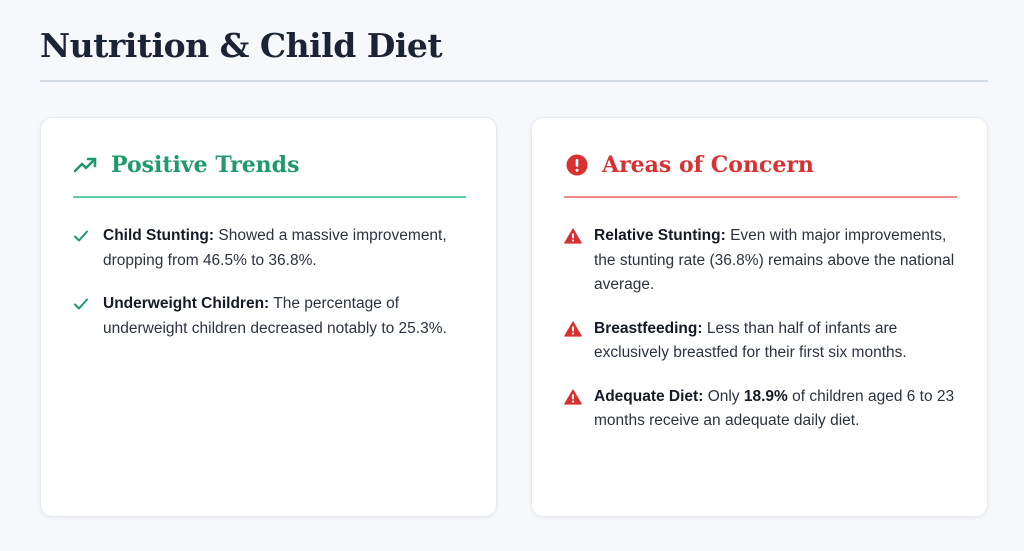 This screenshot has height=551, width=1024. What do you see at coordinates (760, 197) in the screenshot?
I see `areas-of-concern-divider` at bounding box center [760, 197].